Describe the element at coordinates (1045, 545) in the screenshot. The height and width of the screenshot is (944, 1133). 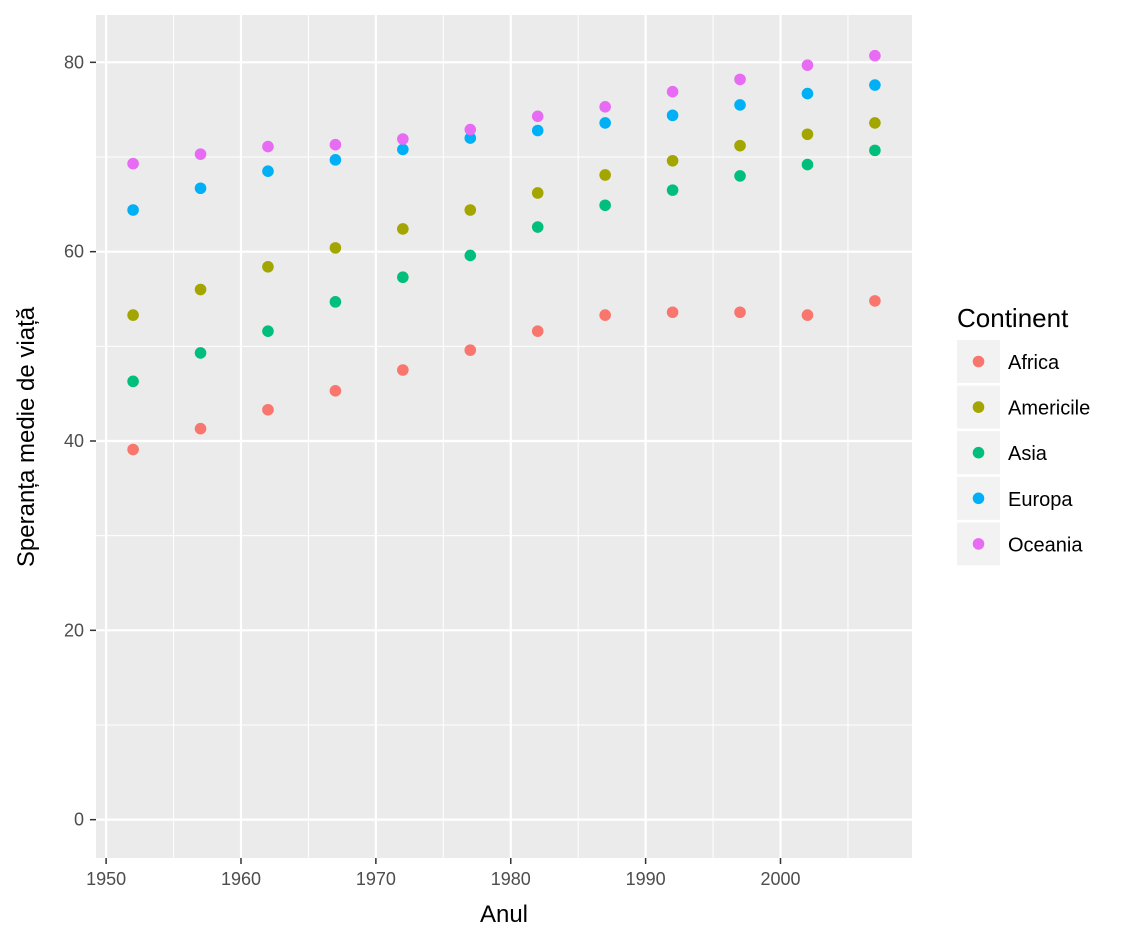
I see `legend-label: Oceania` at that location.